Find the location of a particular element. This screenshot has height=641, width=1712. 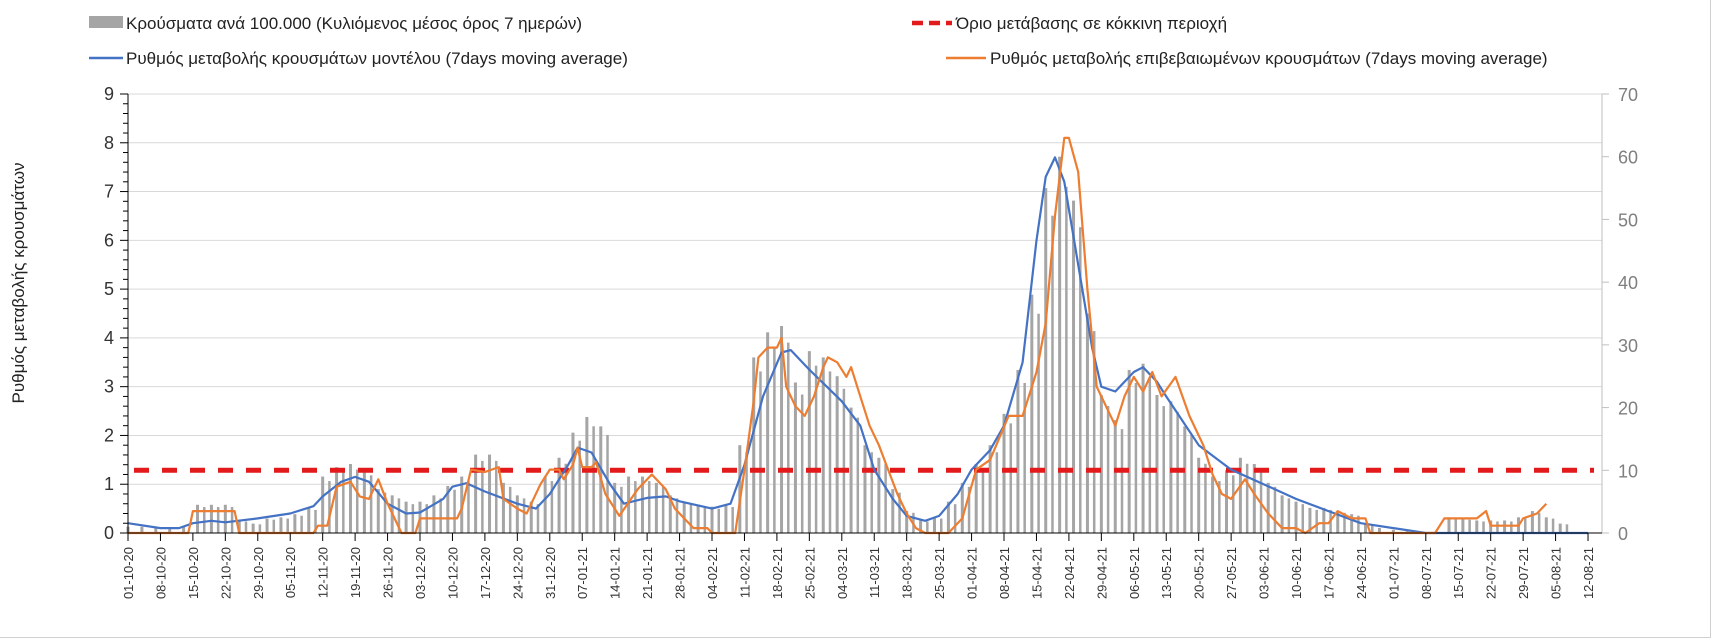

x-tick-label: 01-07-21 is located at coordinates (1393, 573).